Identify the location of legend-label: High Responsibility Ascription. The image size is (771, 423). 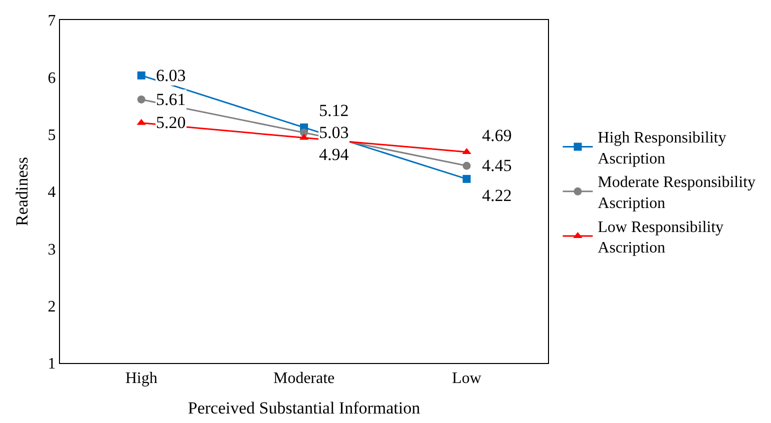
(662, 149).